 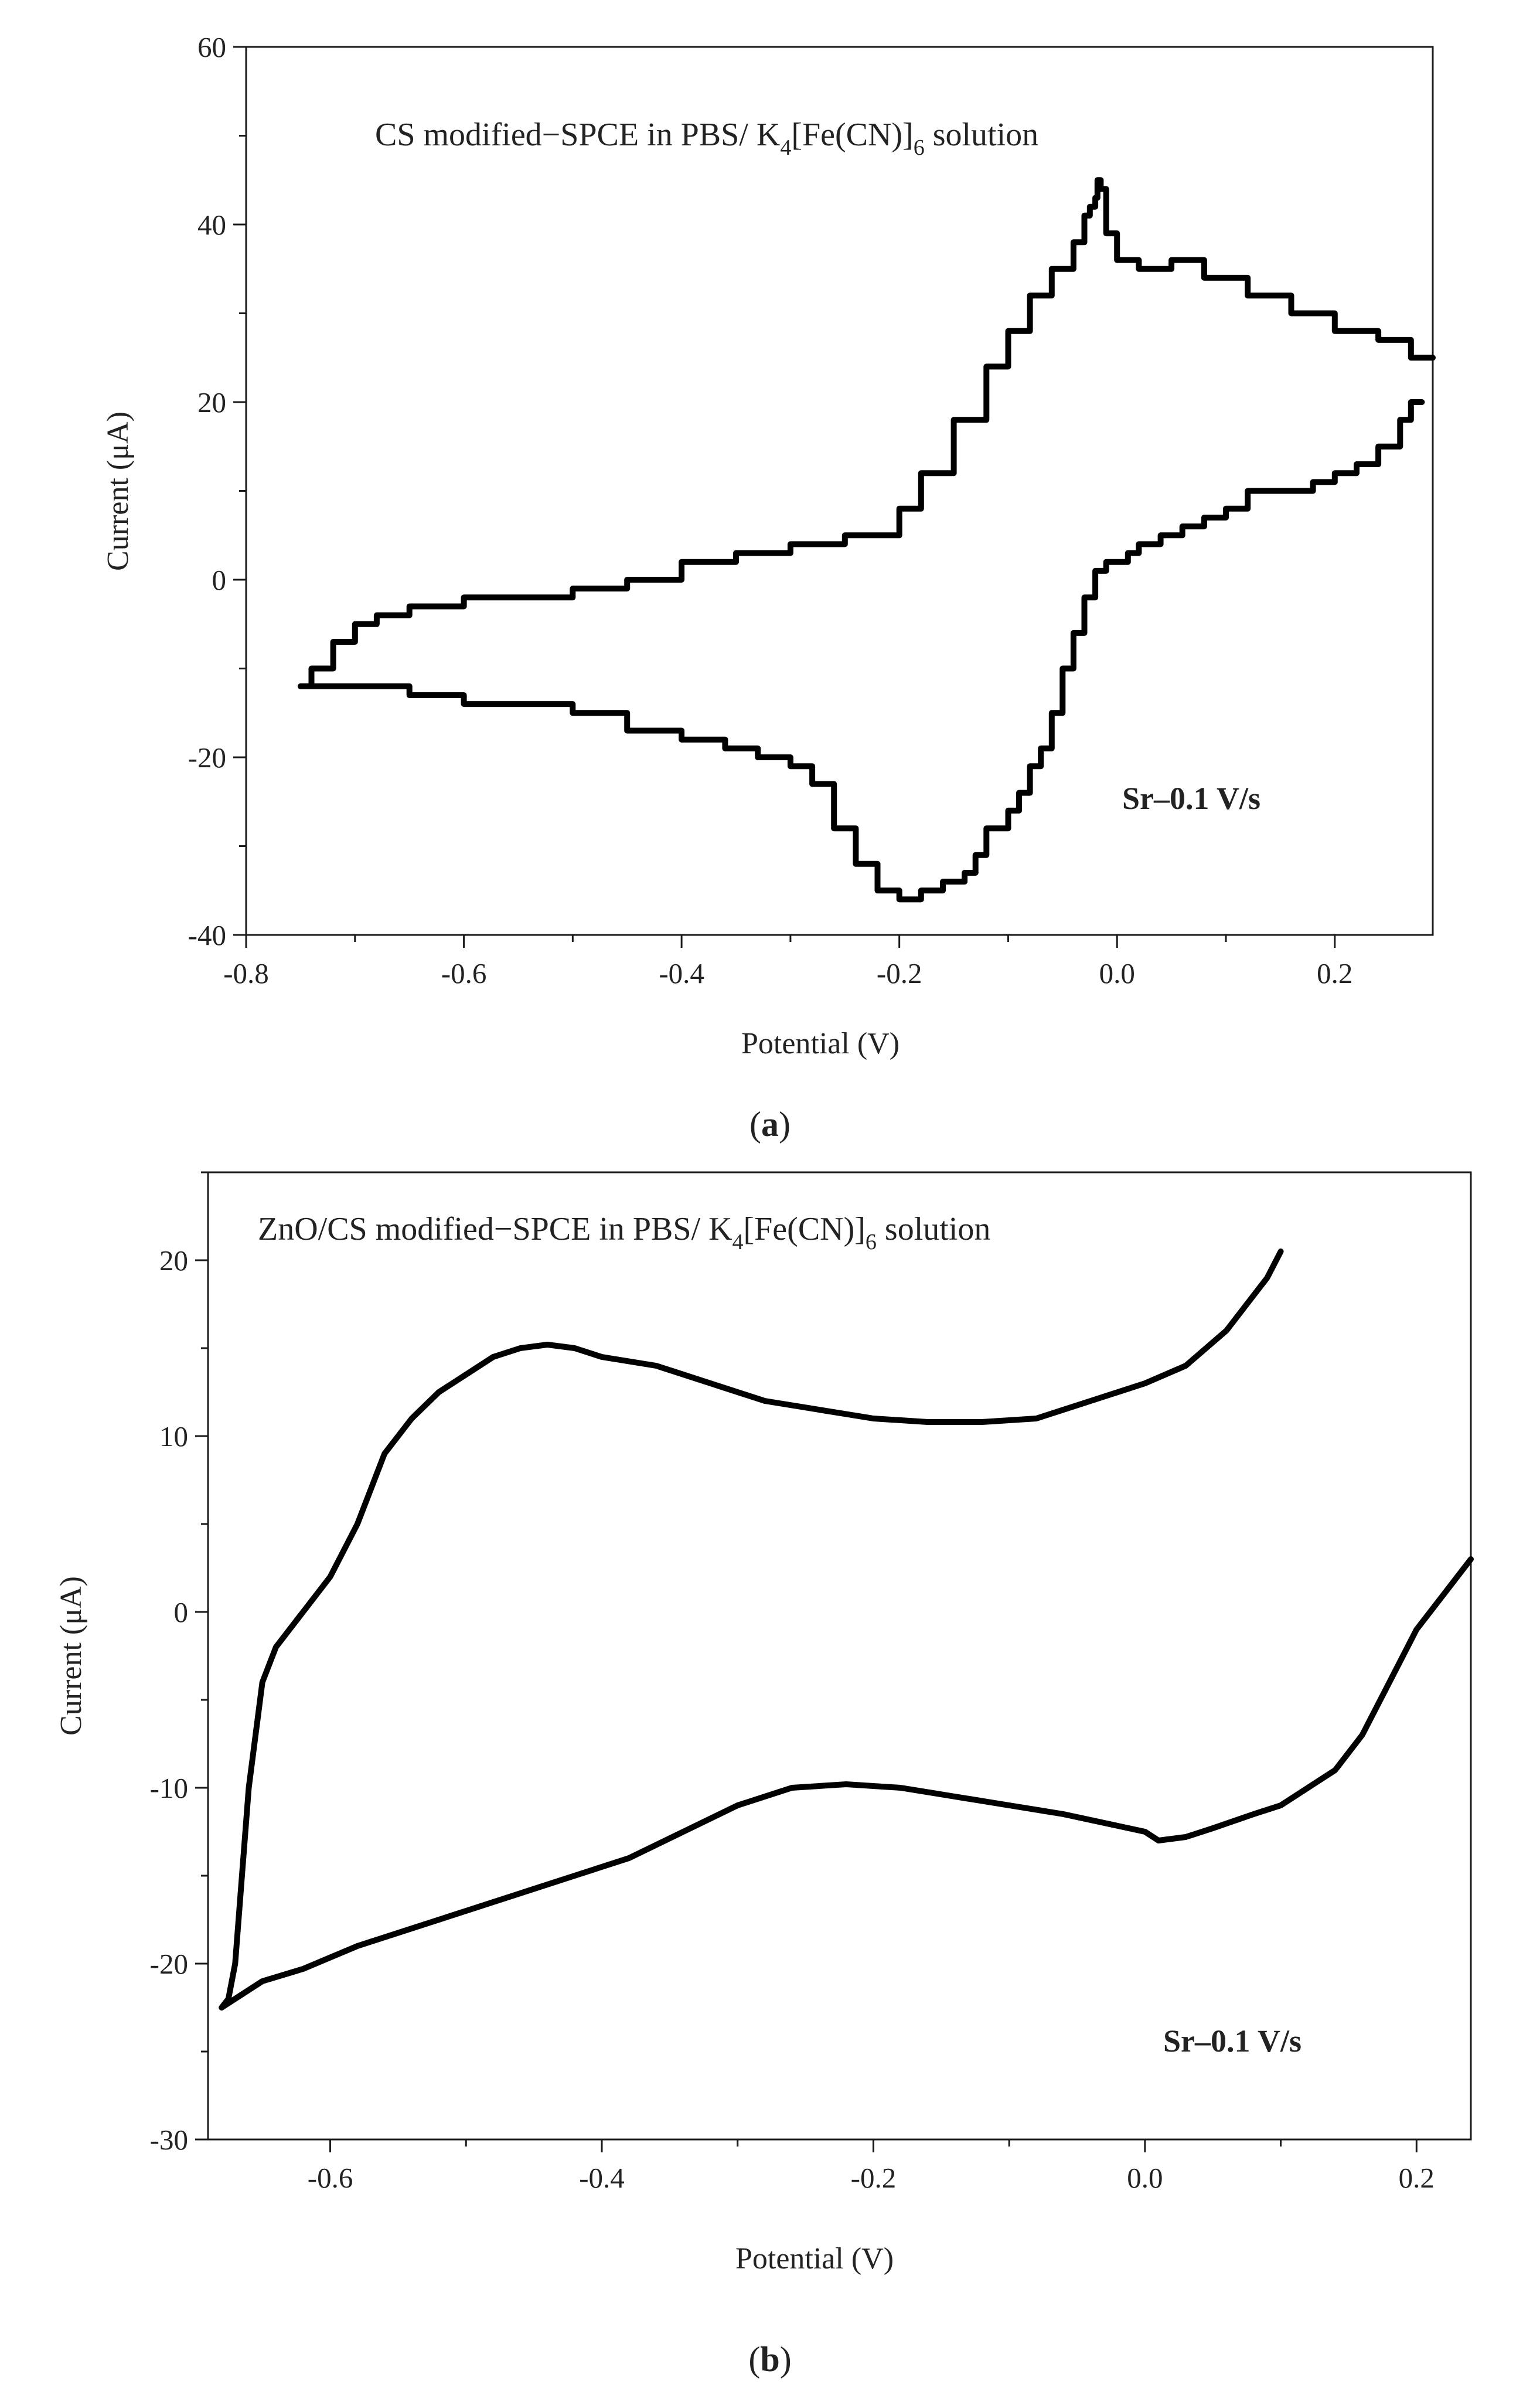 I want to click on y-tick-label: -10, so click(x=169, y=1788).